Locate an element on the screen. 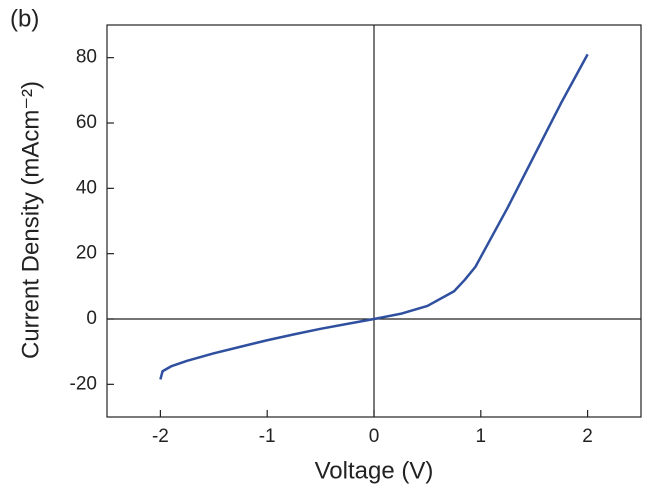 The image size is (645, 493). x-tick-label: 0 is located at coordinates (374, 436).